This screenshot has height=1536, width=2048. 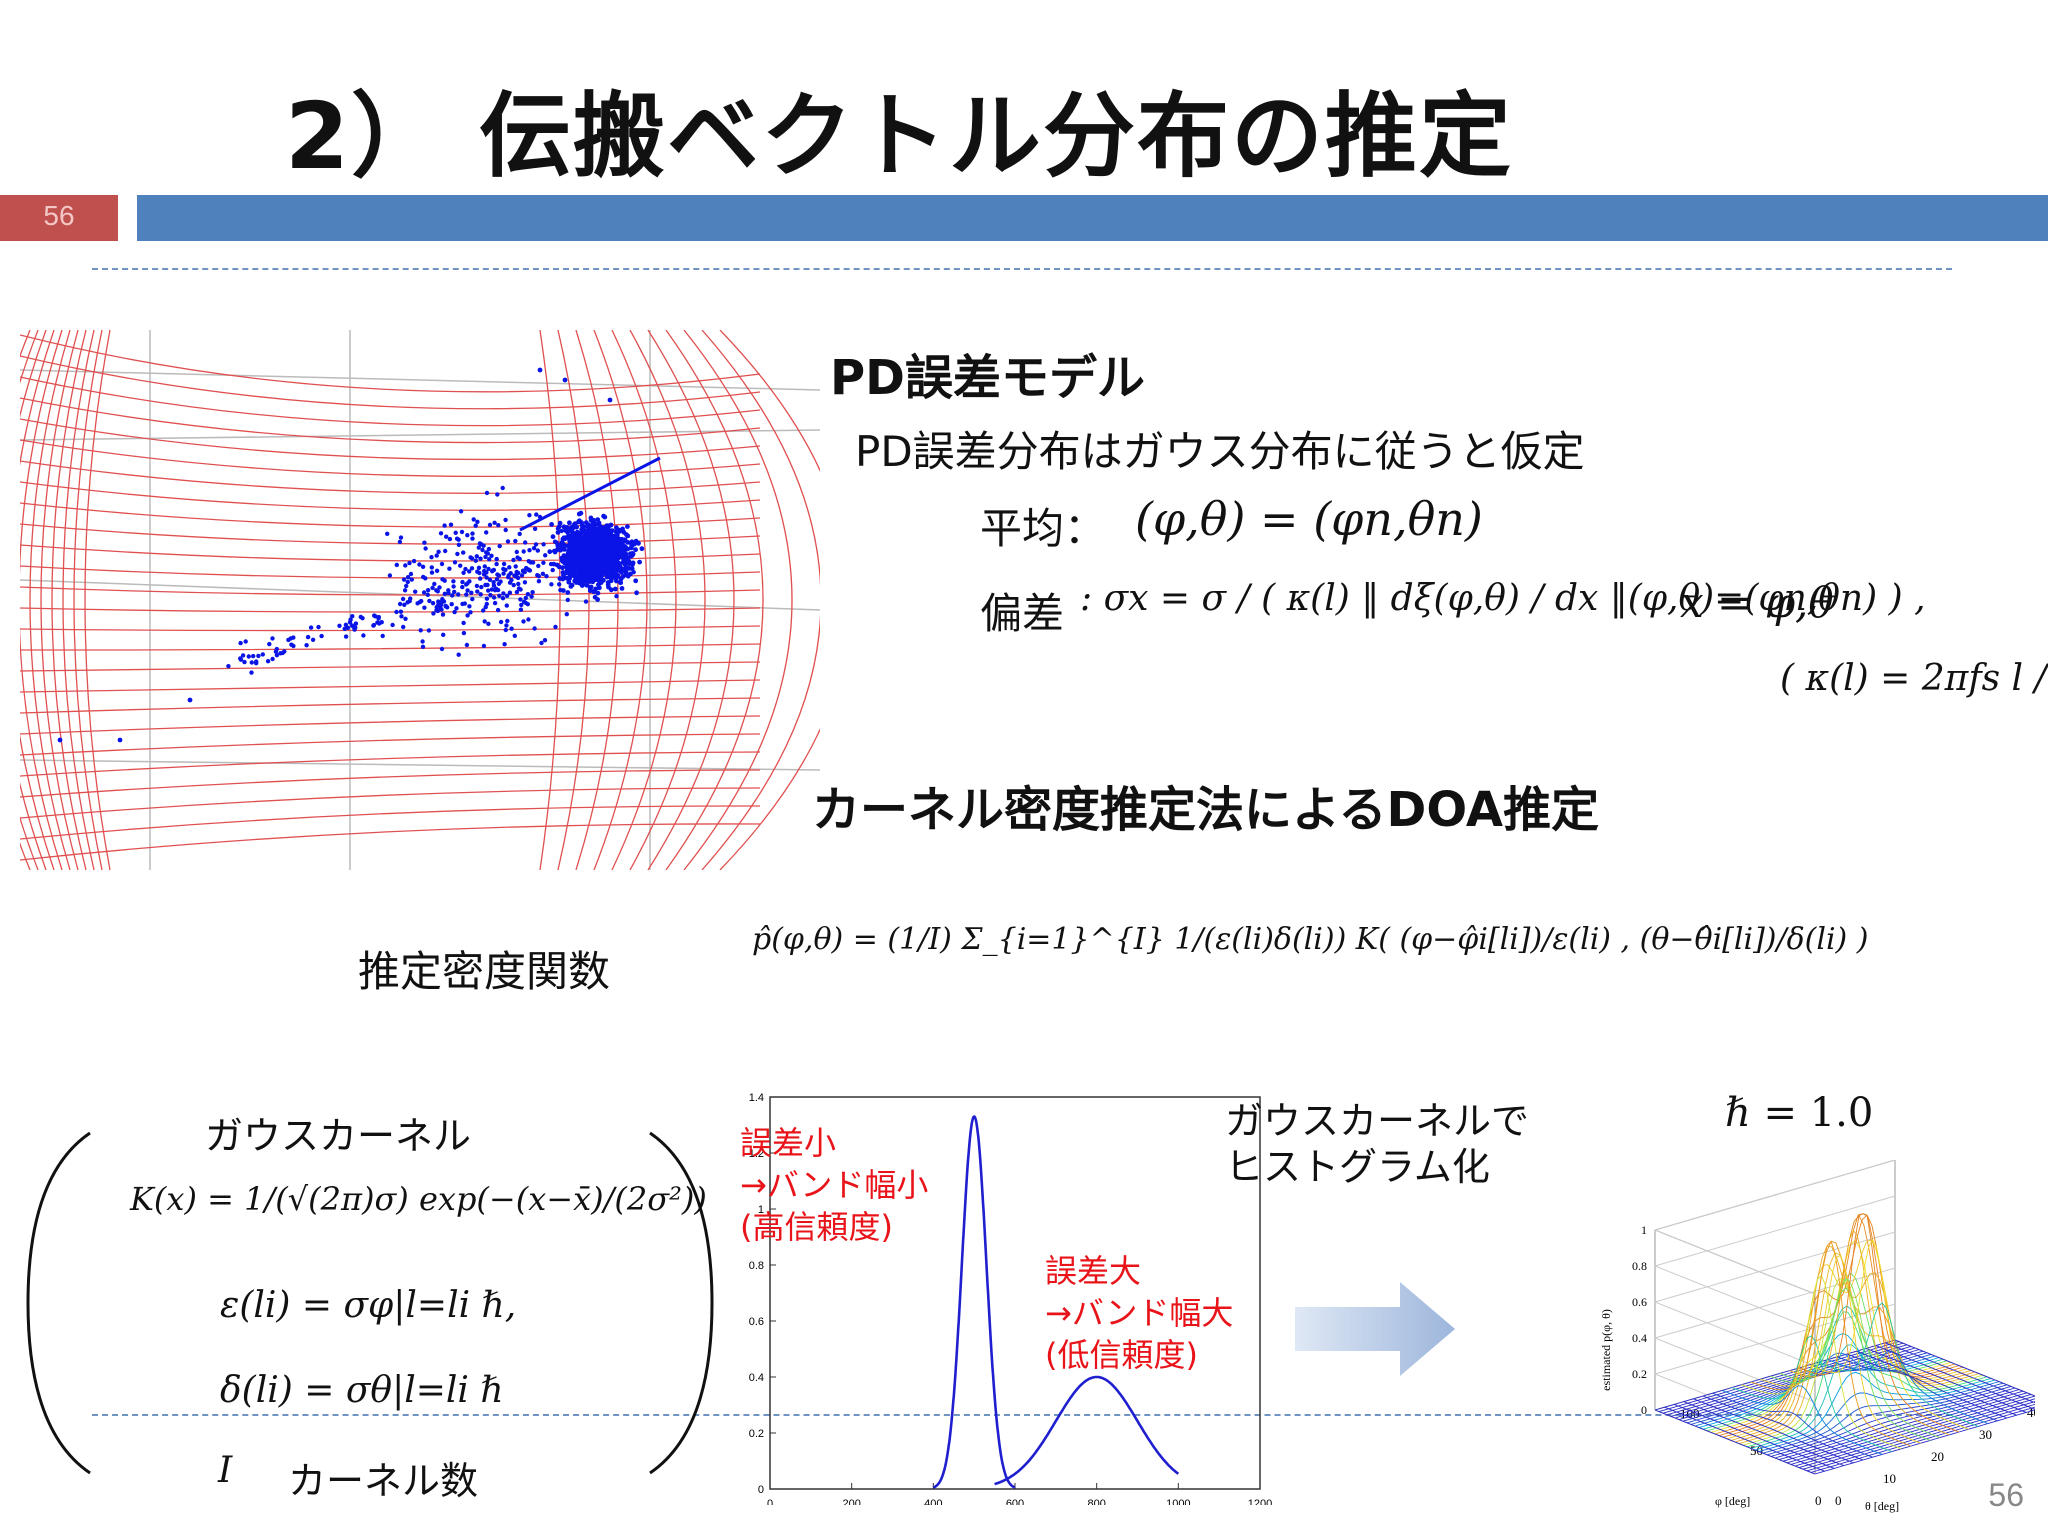 What do you see at coordinates (1015, 1501) in the screenshot?
I see `x-tick-label: 600` at bounding box center [1015, 1501].